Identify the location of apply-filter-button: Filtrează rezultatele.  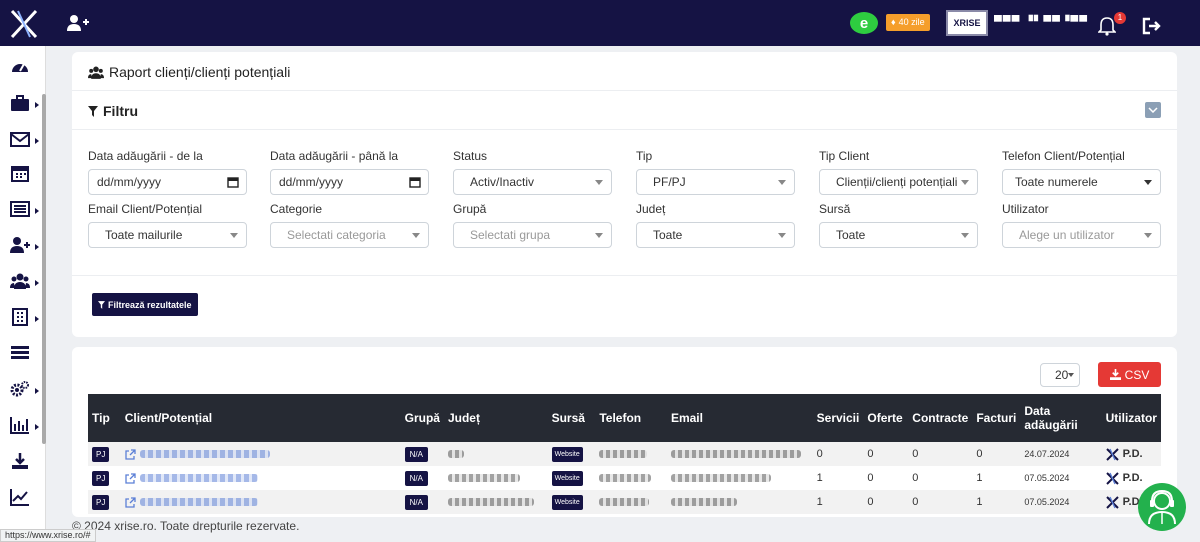
(145, 304).